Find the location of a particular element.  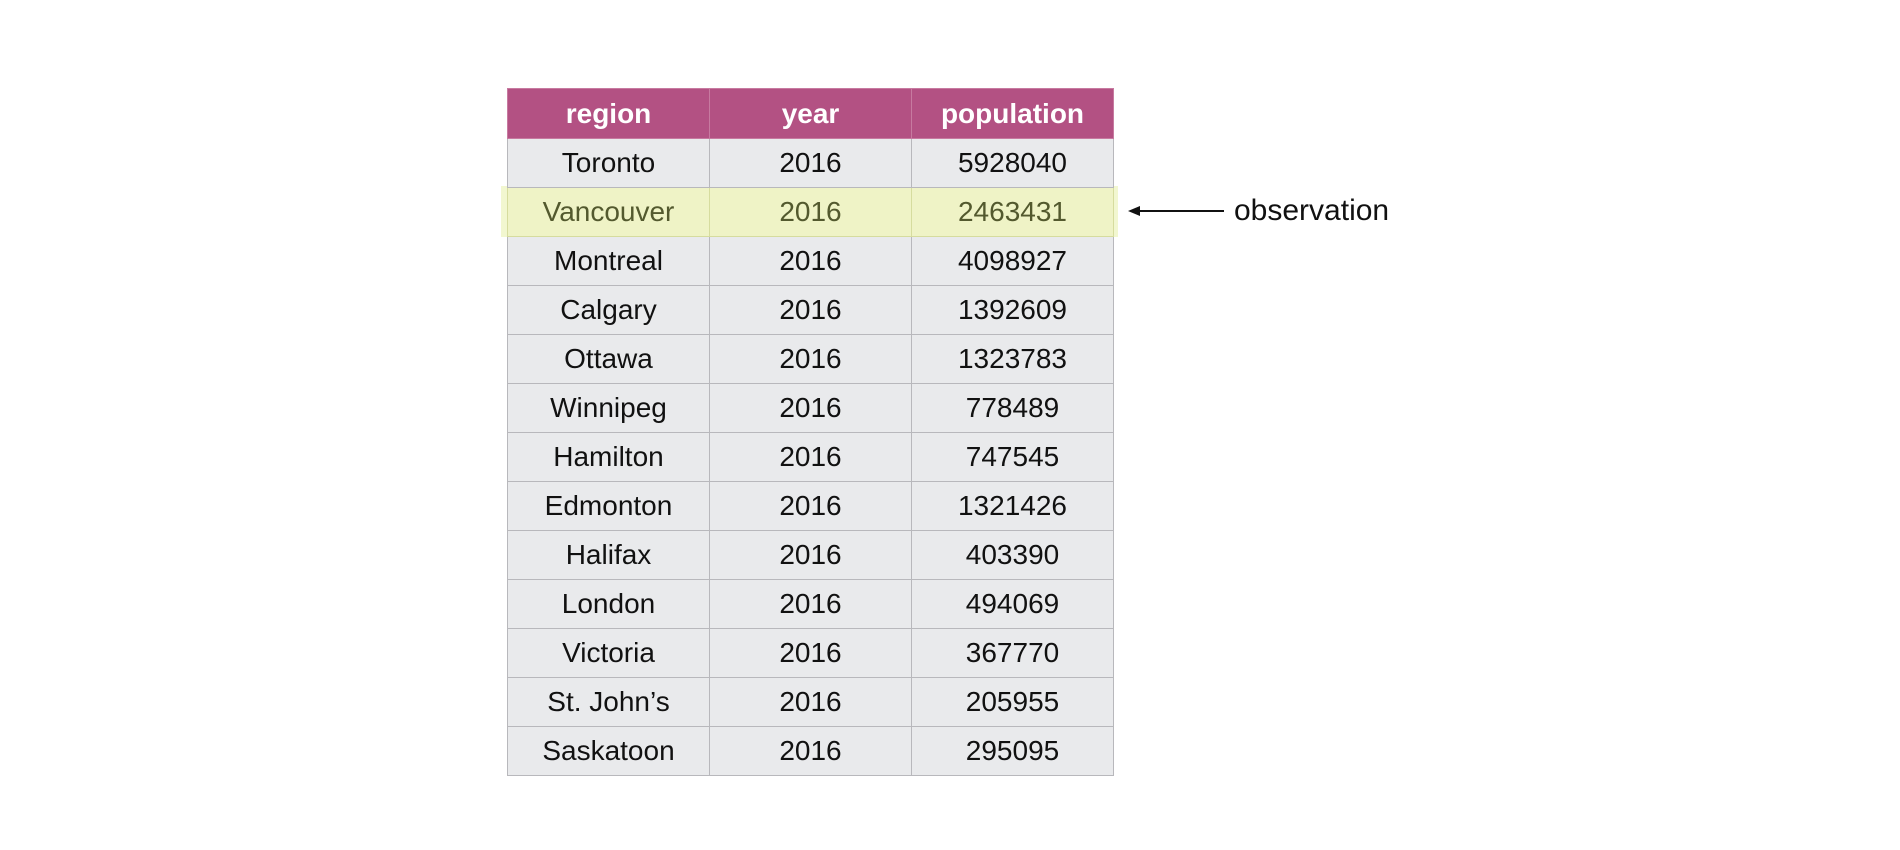

cell-region: Montreal is located at coordinates (608, 261).